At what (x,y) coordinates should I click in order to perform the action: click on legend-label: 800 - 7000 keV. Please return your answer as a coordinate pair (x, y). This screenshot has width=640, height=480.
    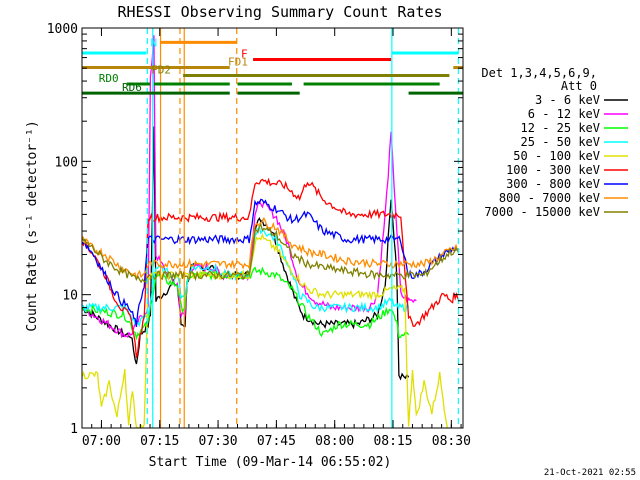
    Looking at the image, I should click on (549, 198).